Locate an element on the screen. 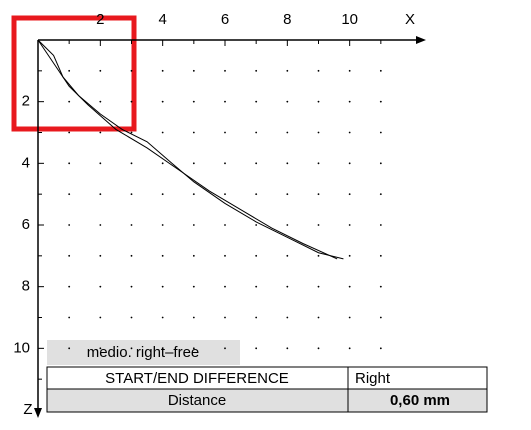 Image resolution: width=531 pixels, height=430 pixels. z-tick-label: 2 is located at coordinates (26, 101).